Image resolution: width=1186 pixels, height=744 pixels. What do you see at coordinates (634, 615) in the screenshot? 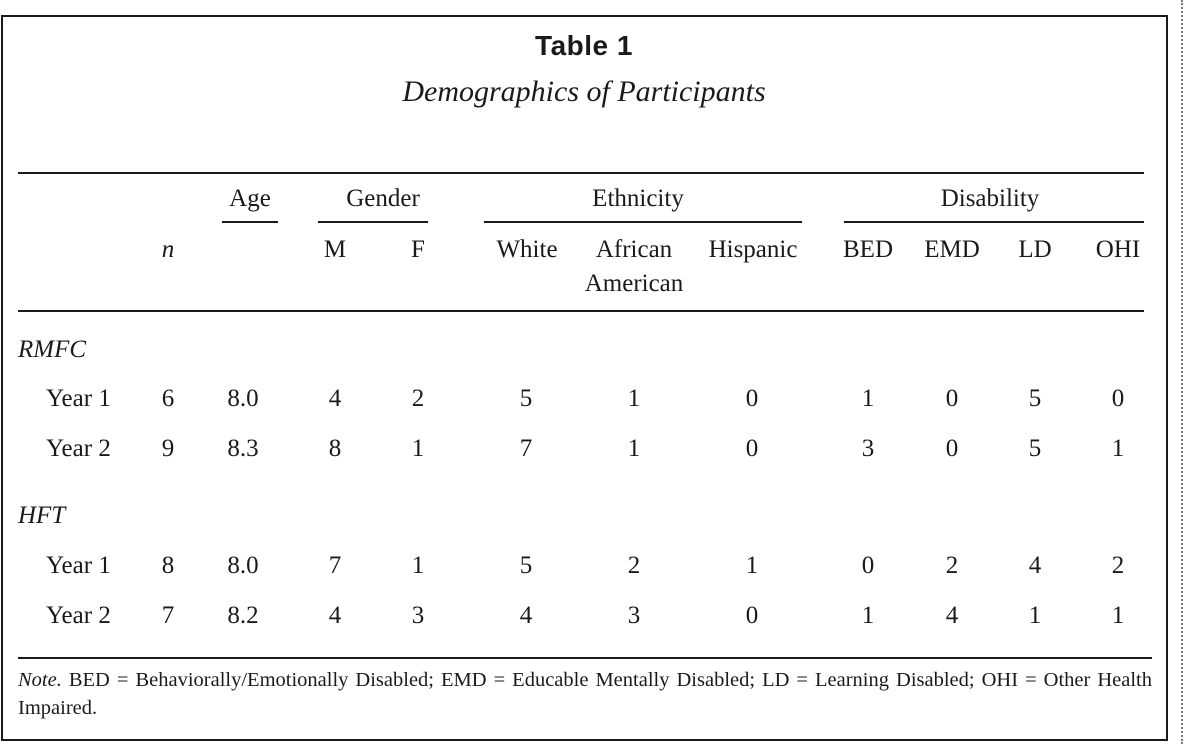
I see `cell-african-american: 3` at bounding box center [634, 615].